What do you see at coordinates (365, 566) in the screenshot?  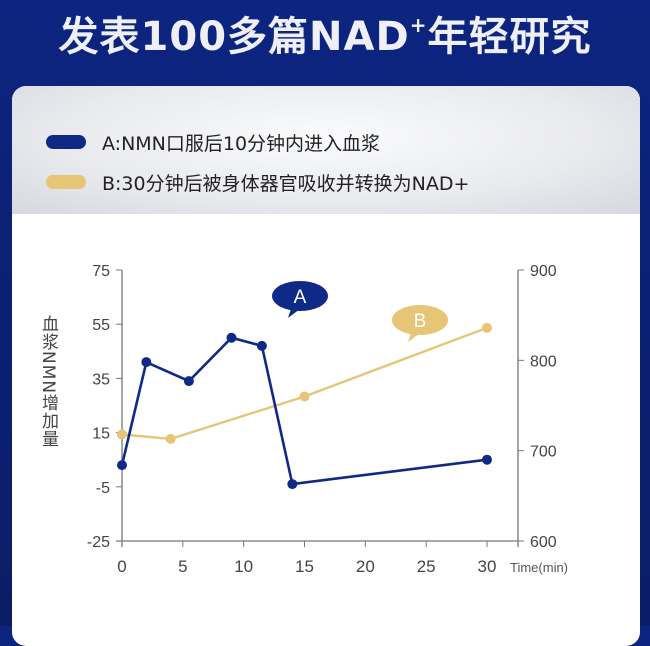 I see `x-tick-label: 20` at bounding box center [365, 566].